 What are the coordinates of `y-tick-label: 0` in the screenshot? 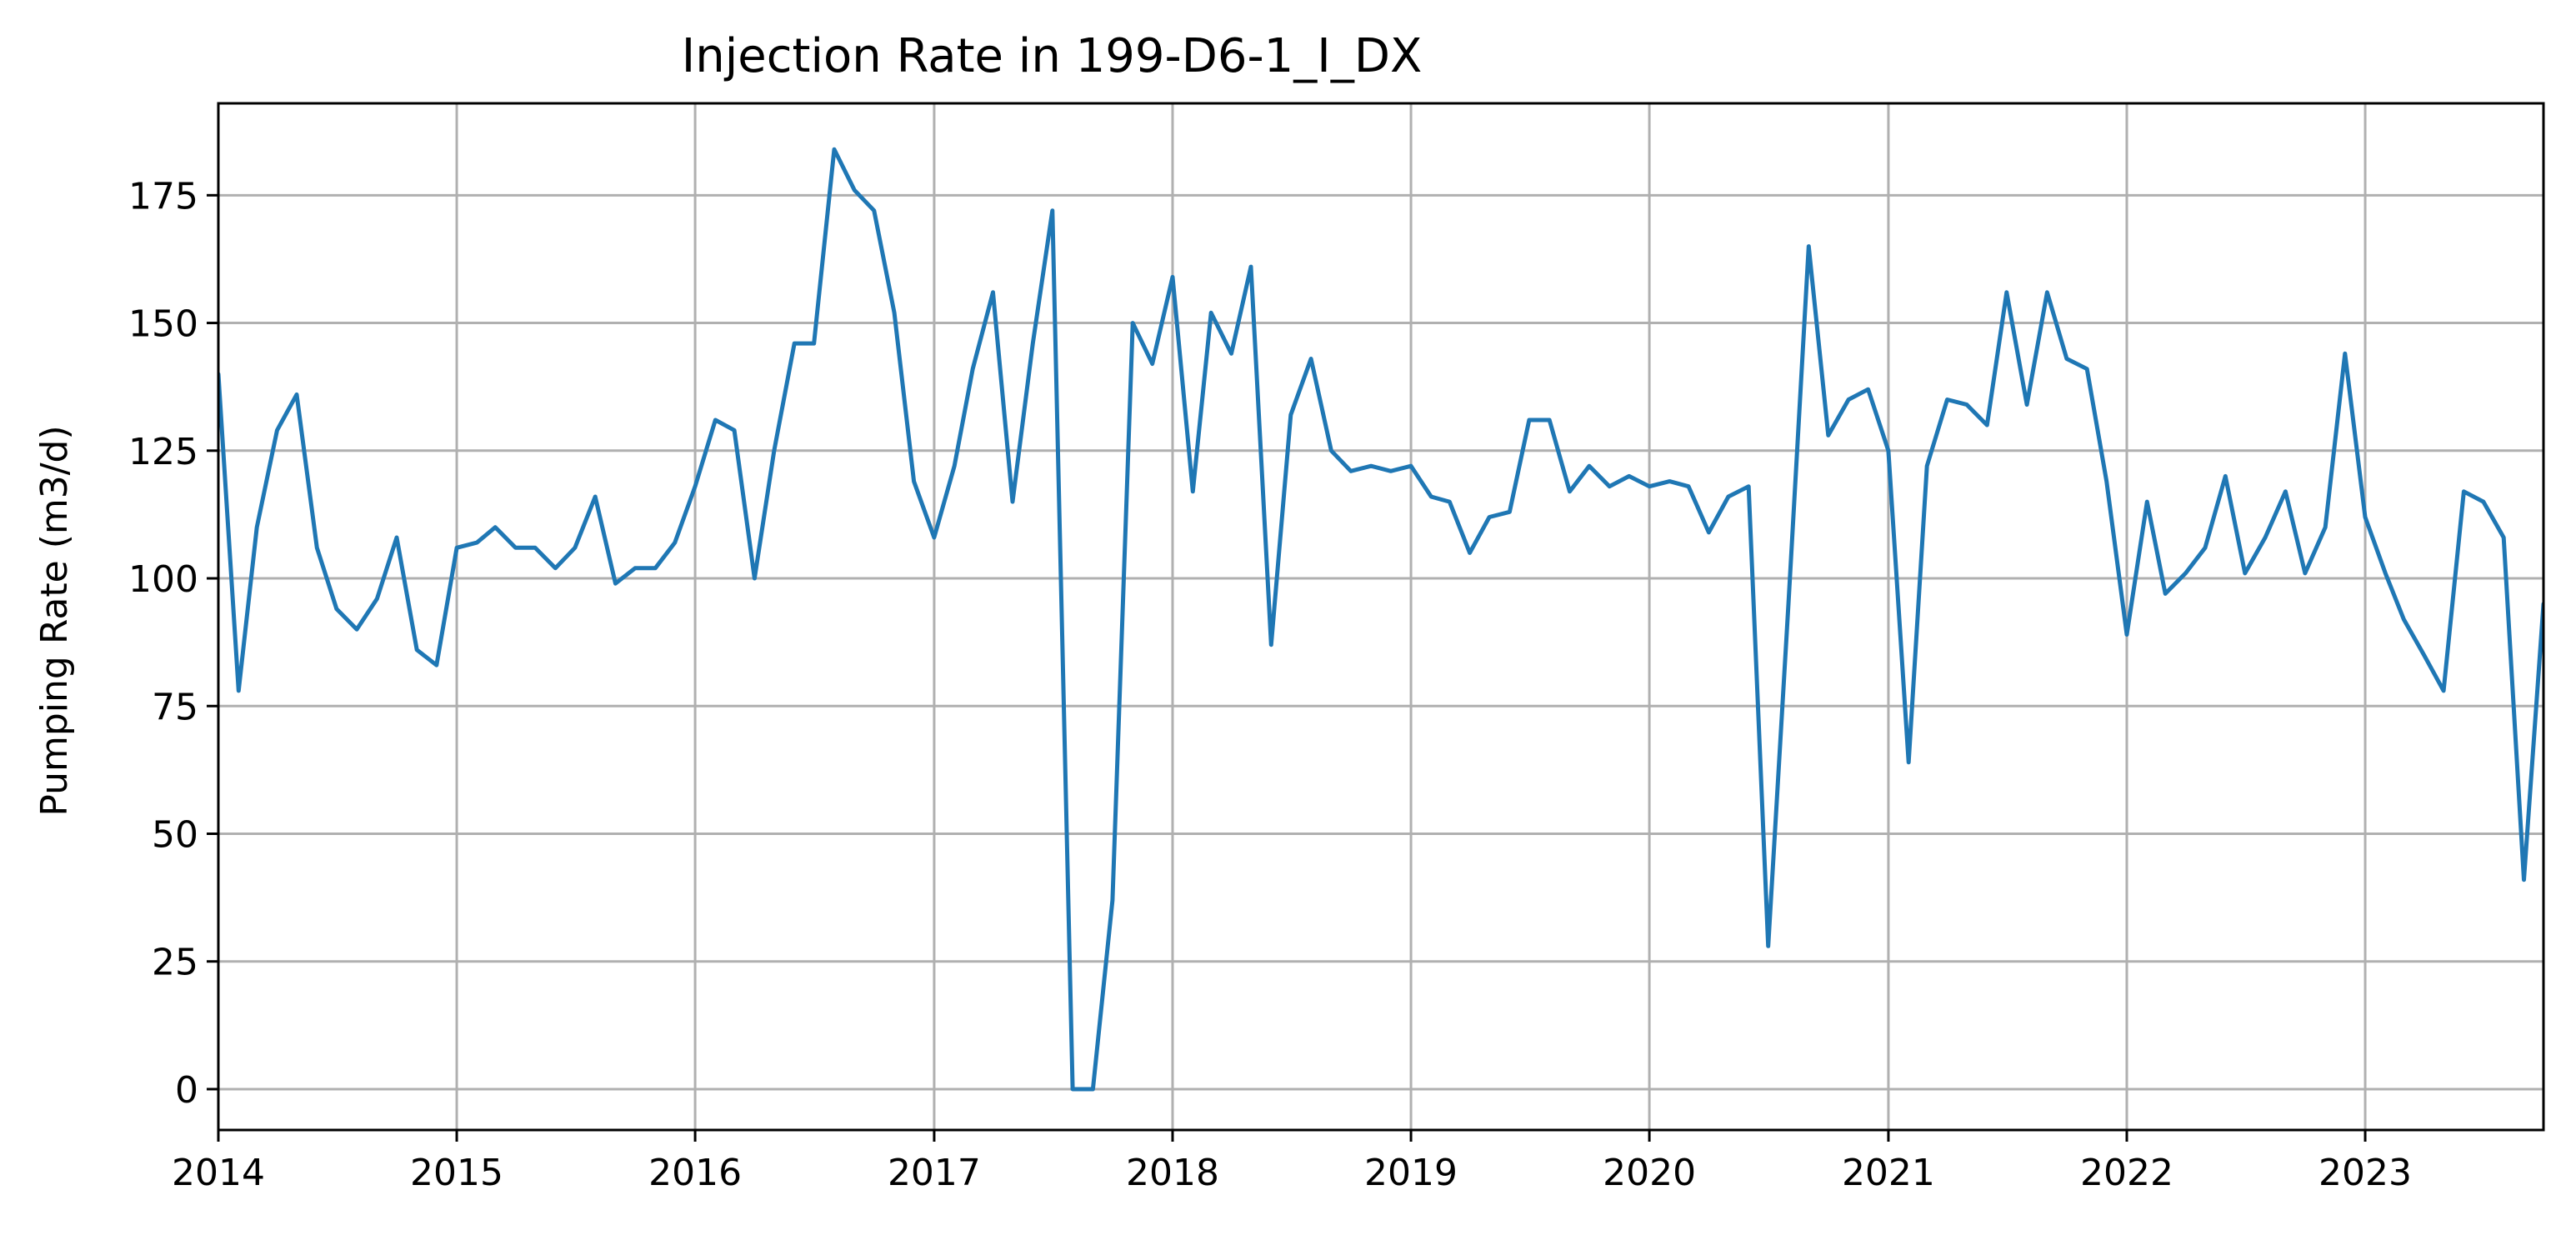 It's located at (187, 1090).